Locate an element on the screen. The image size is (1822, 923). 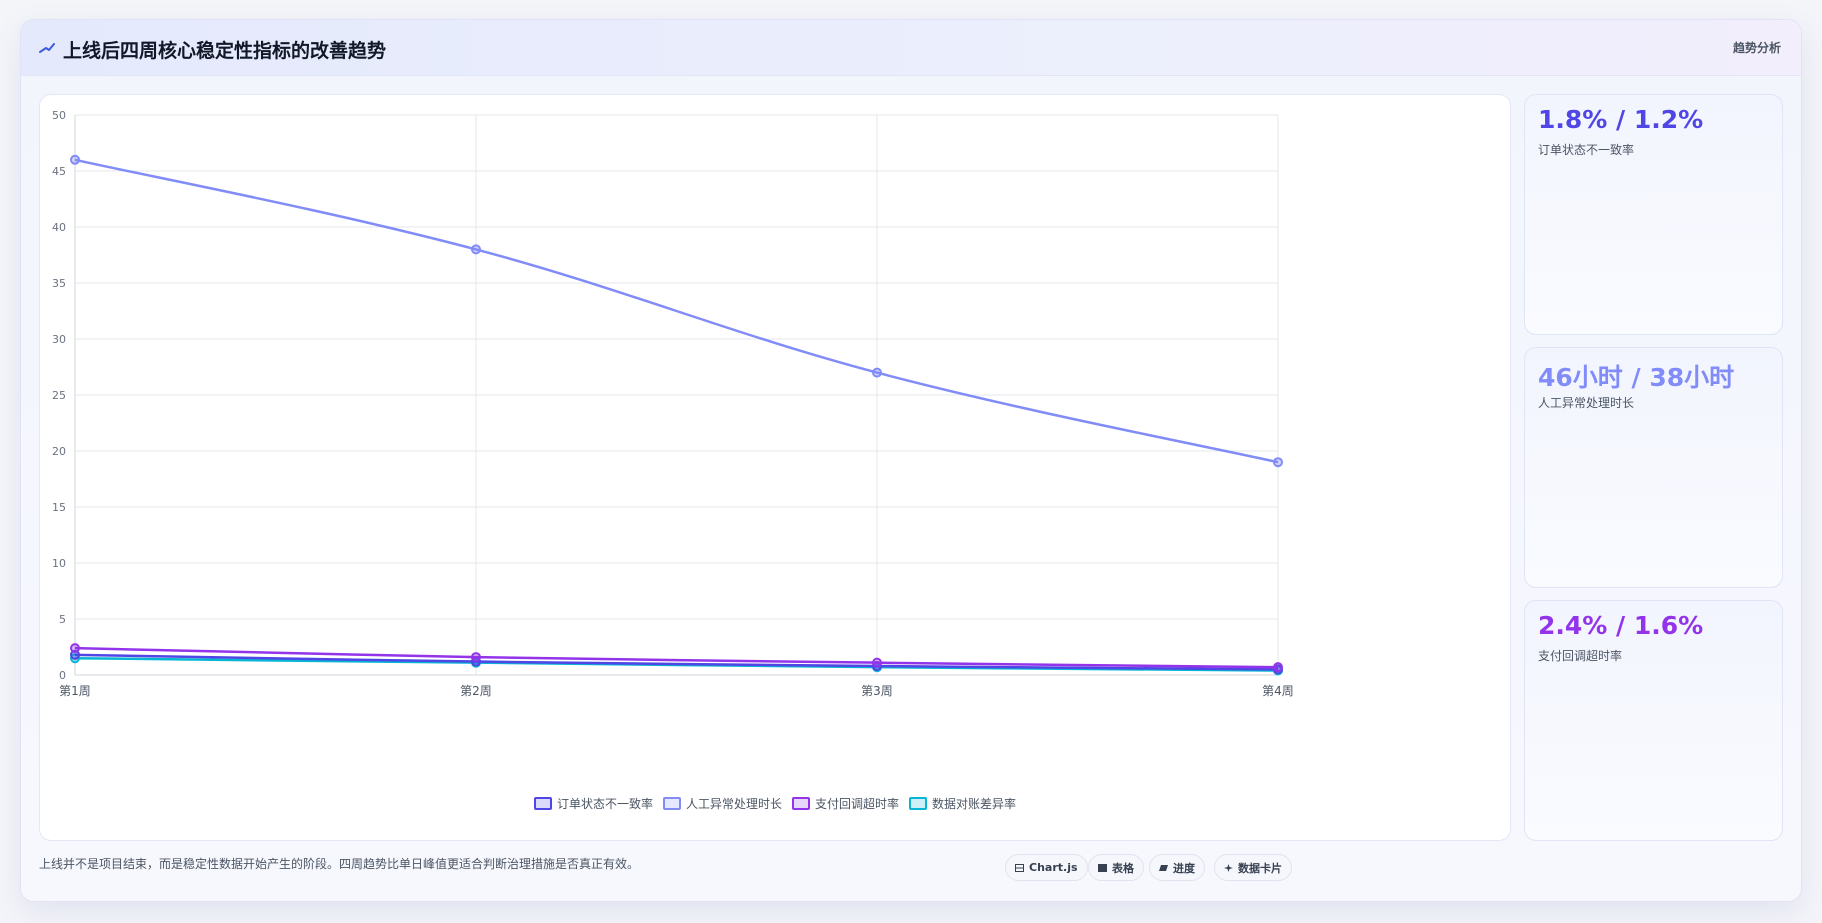
legend-label: 人工异常处理时长 is located at coordinates (733, 804).